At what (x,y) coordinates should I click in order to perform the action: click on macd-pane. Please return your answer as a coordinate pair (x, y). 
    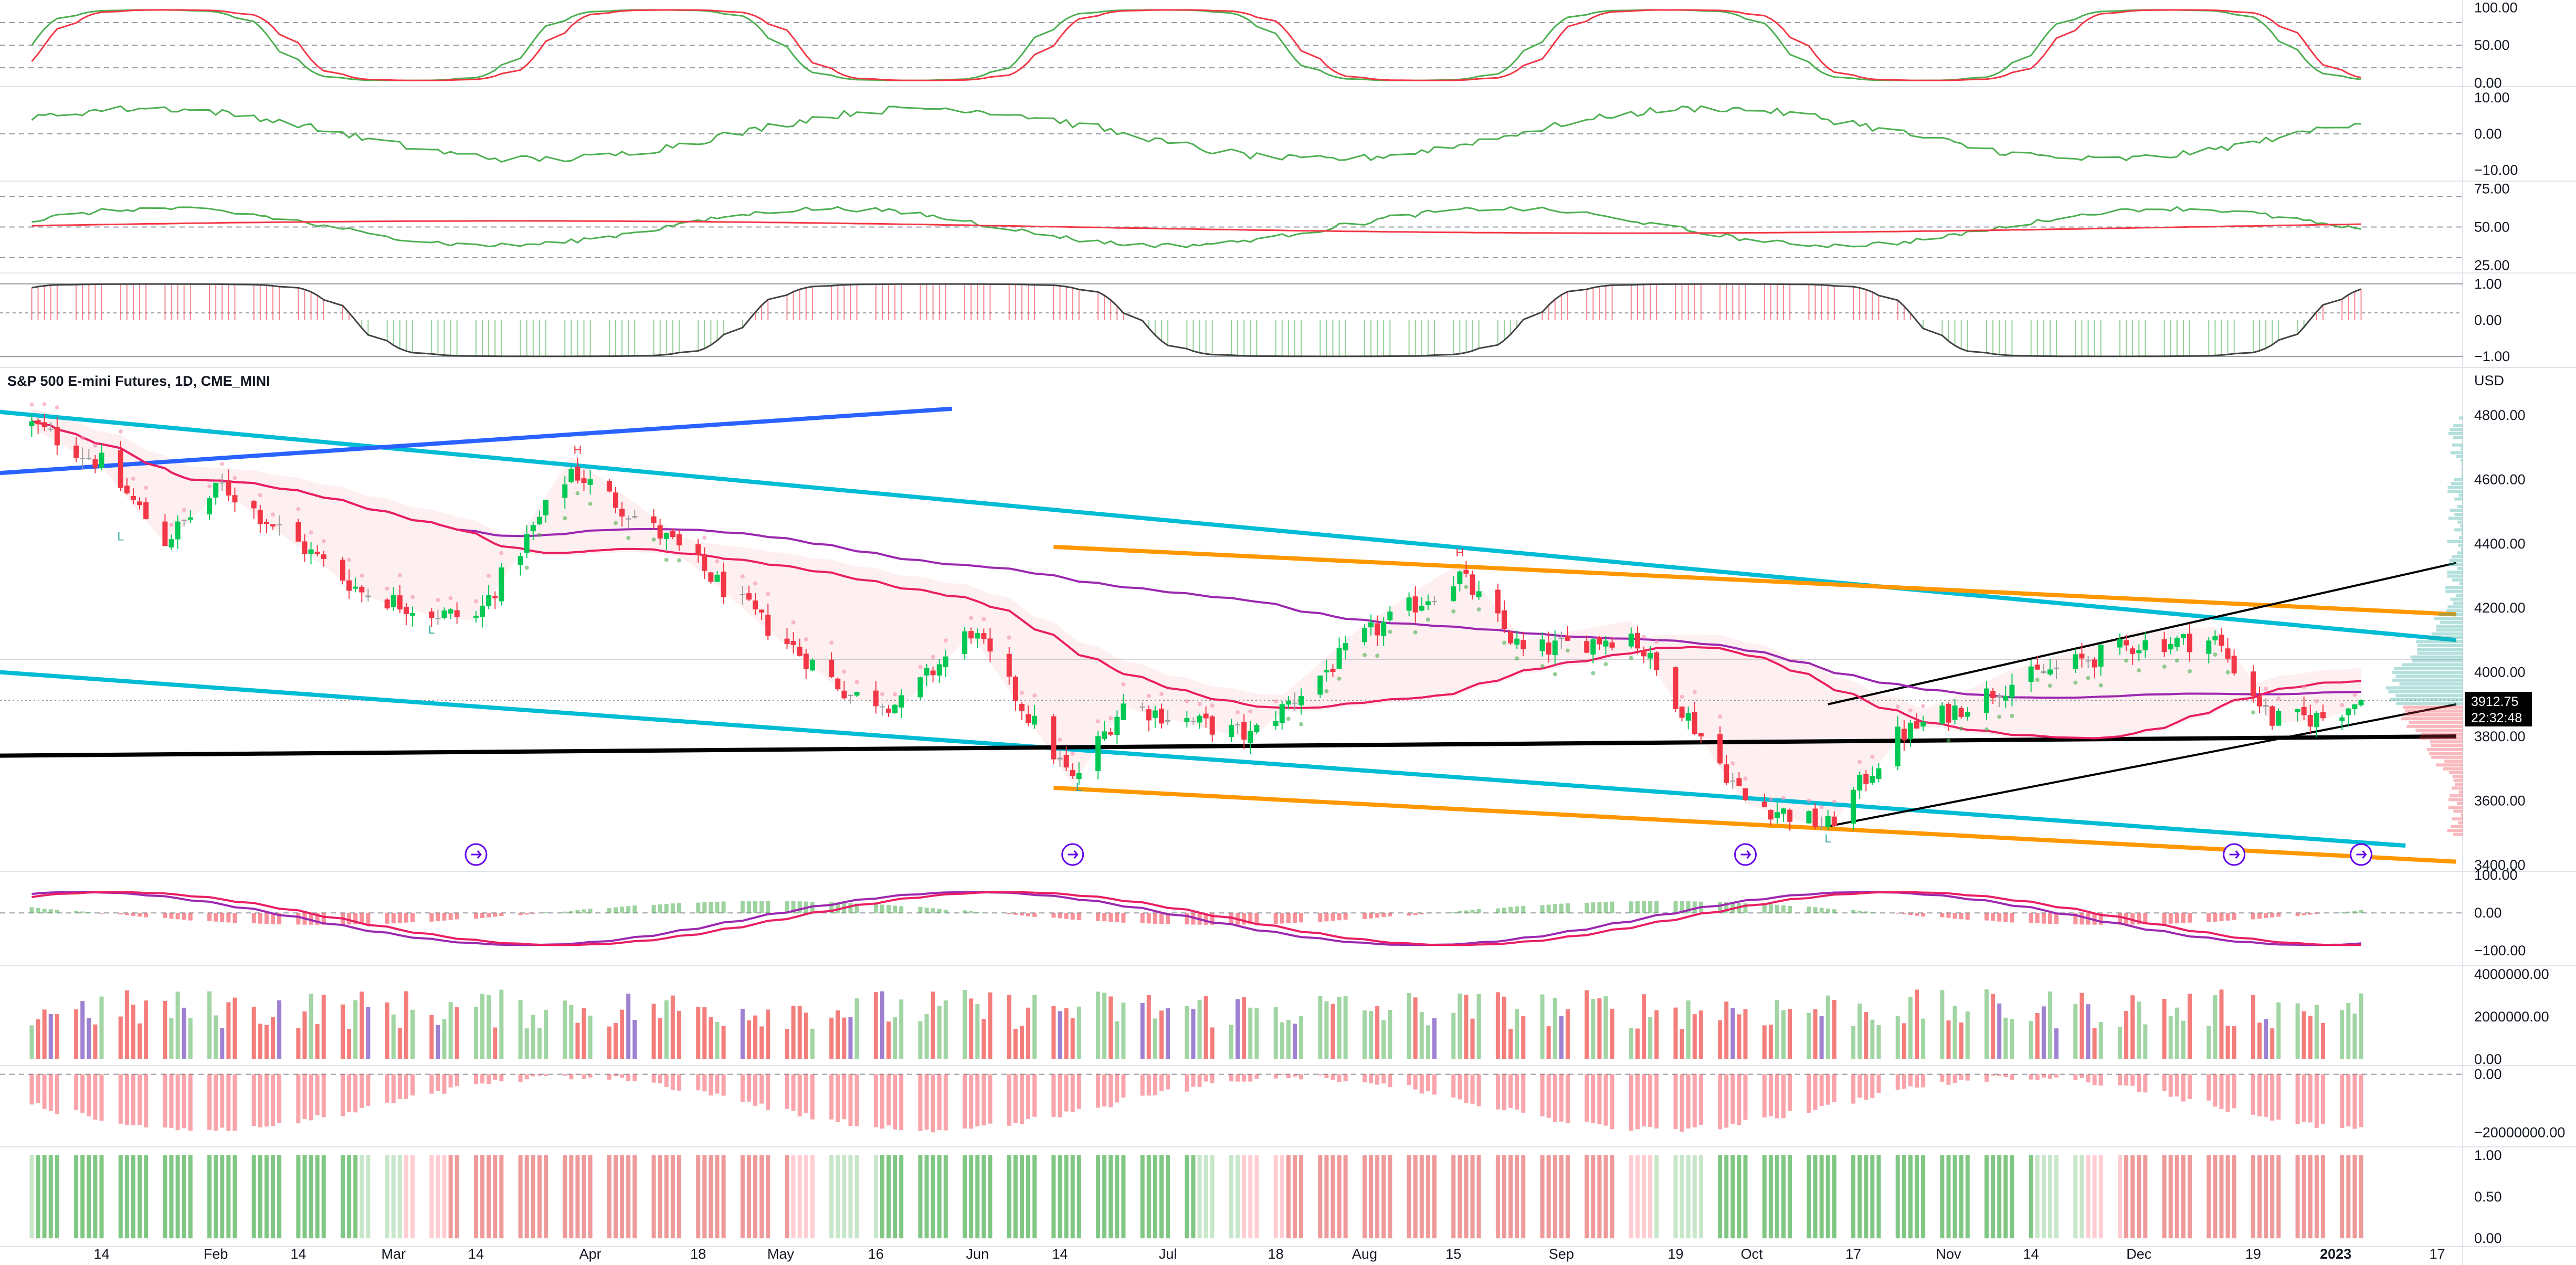
    Looking at the image, I should click on (1231, 919).